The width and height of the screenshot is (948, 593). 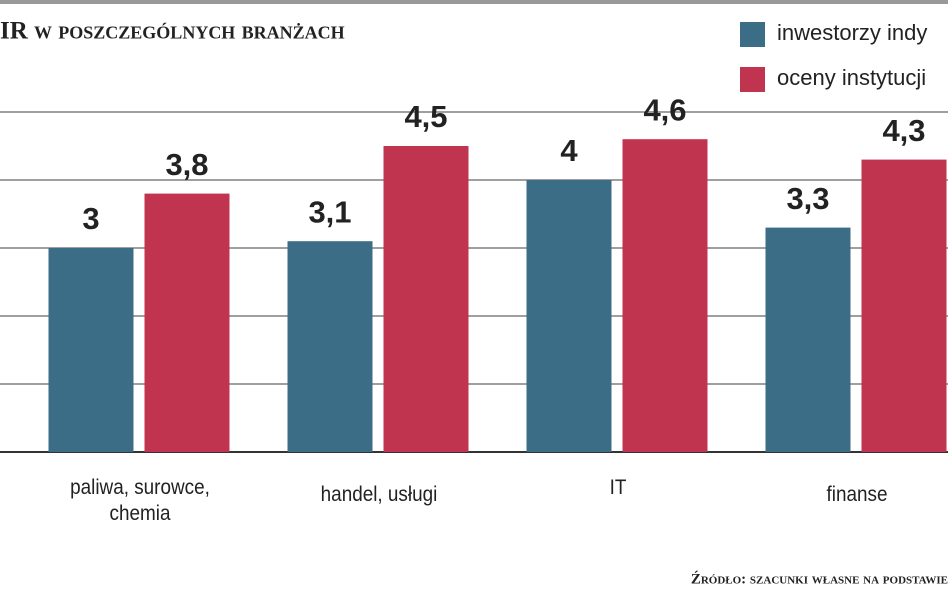 I want to click on value-label: 3, so click(x=90, y=218).